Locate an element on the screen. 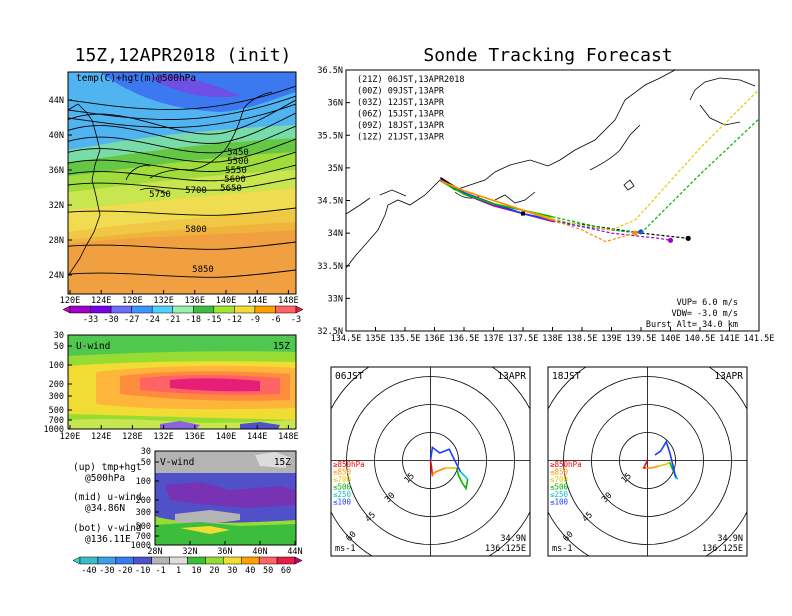 The image size is (792, 616). hodo-level-label: ≥850hPa is located at coordinates (349, 464).